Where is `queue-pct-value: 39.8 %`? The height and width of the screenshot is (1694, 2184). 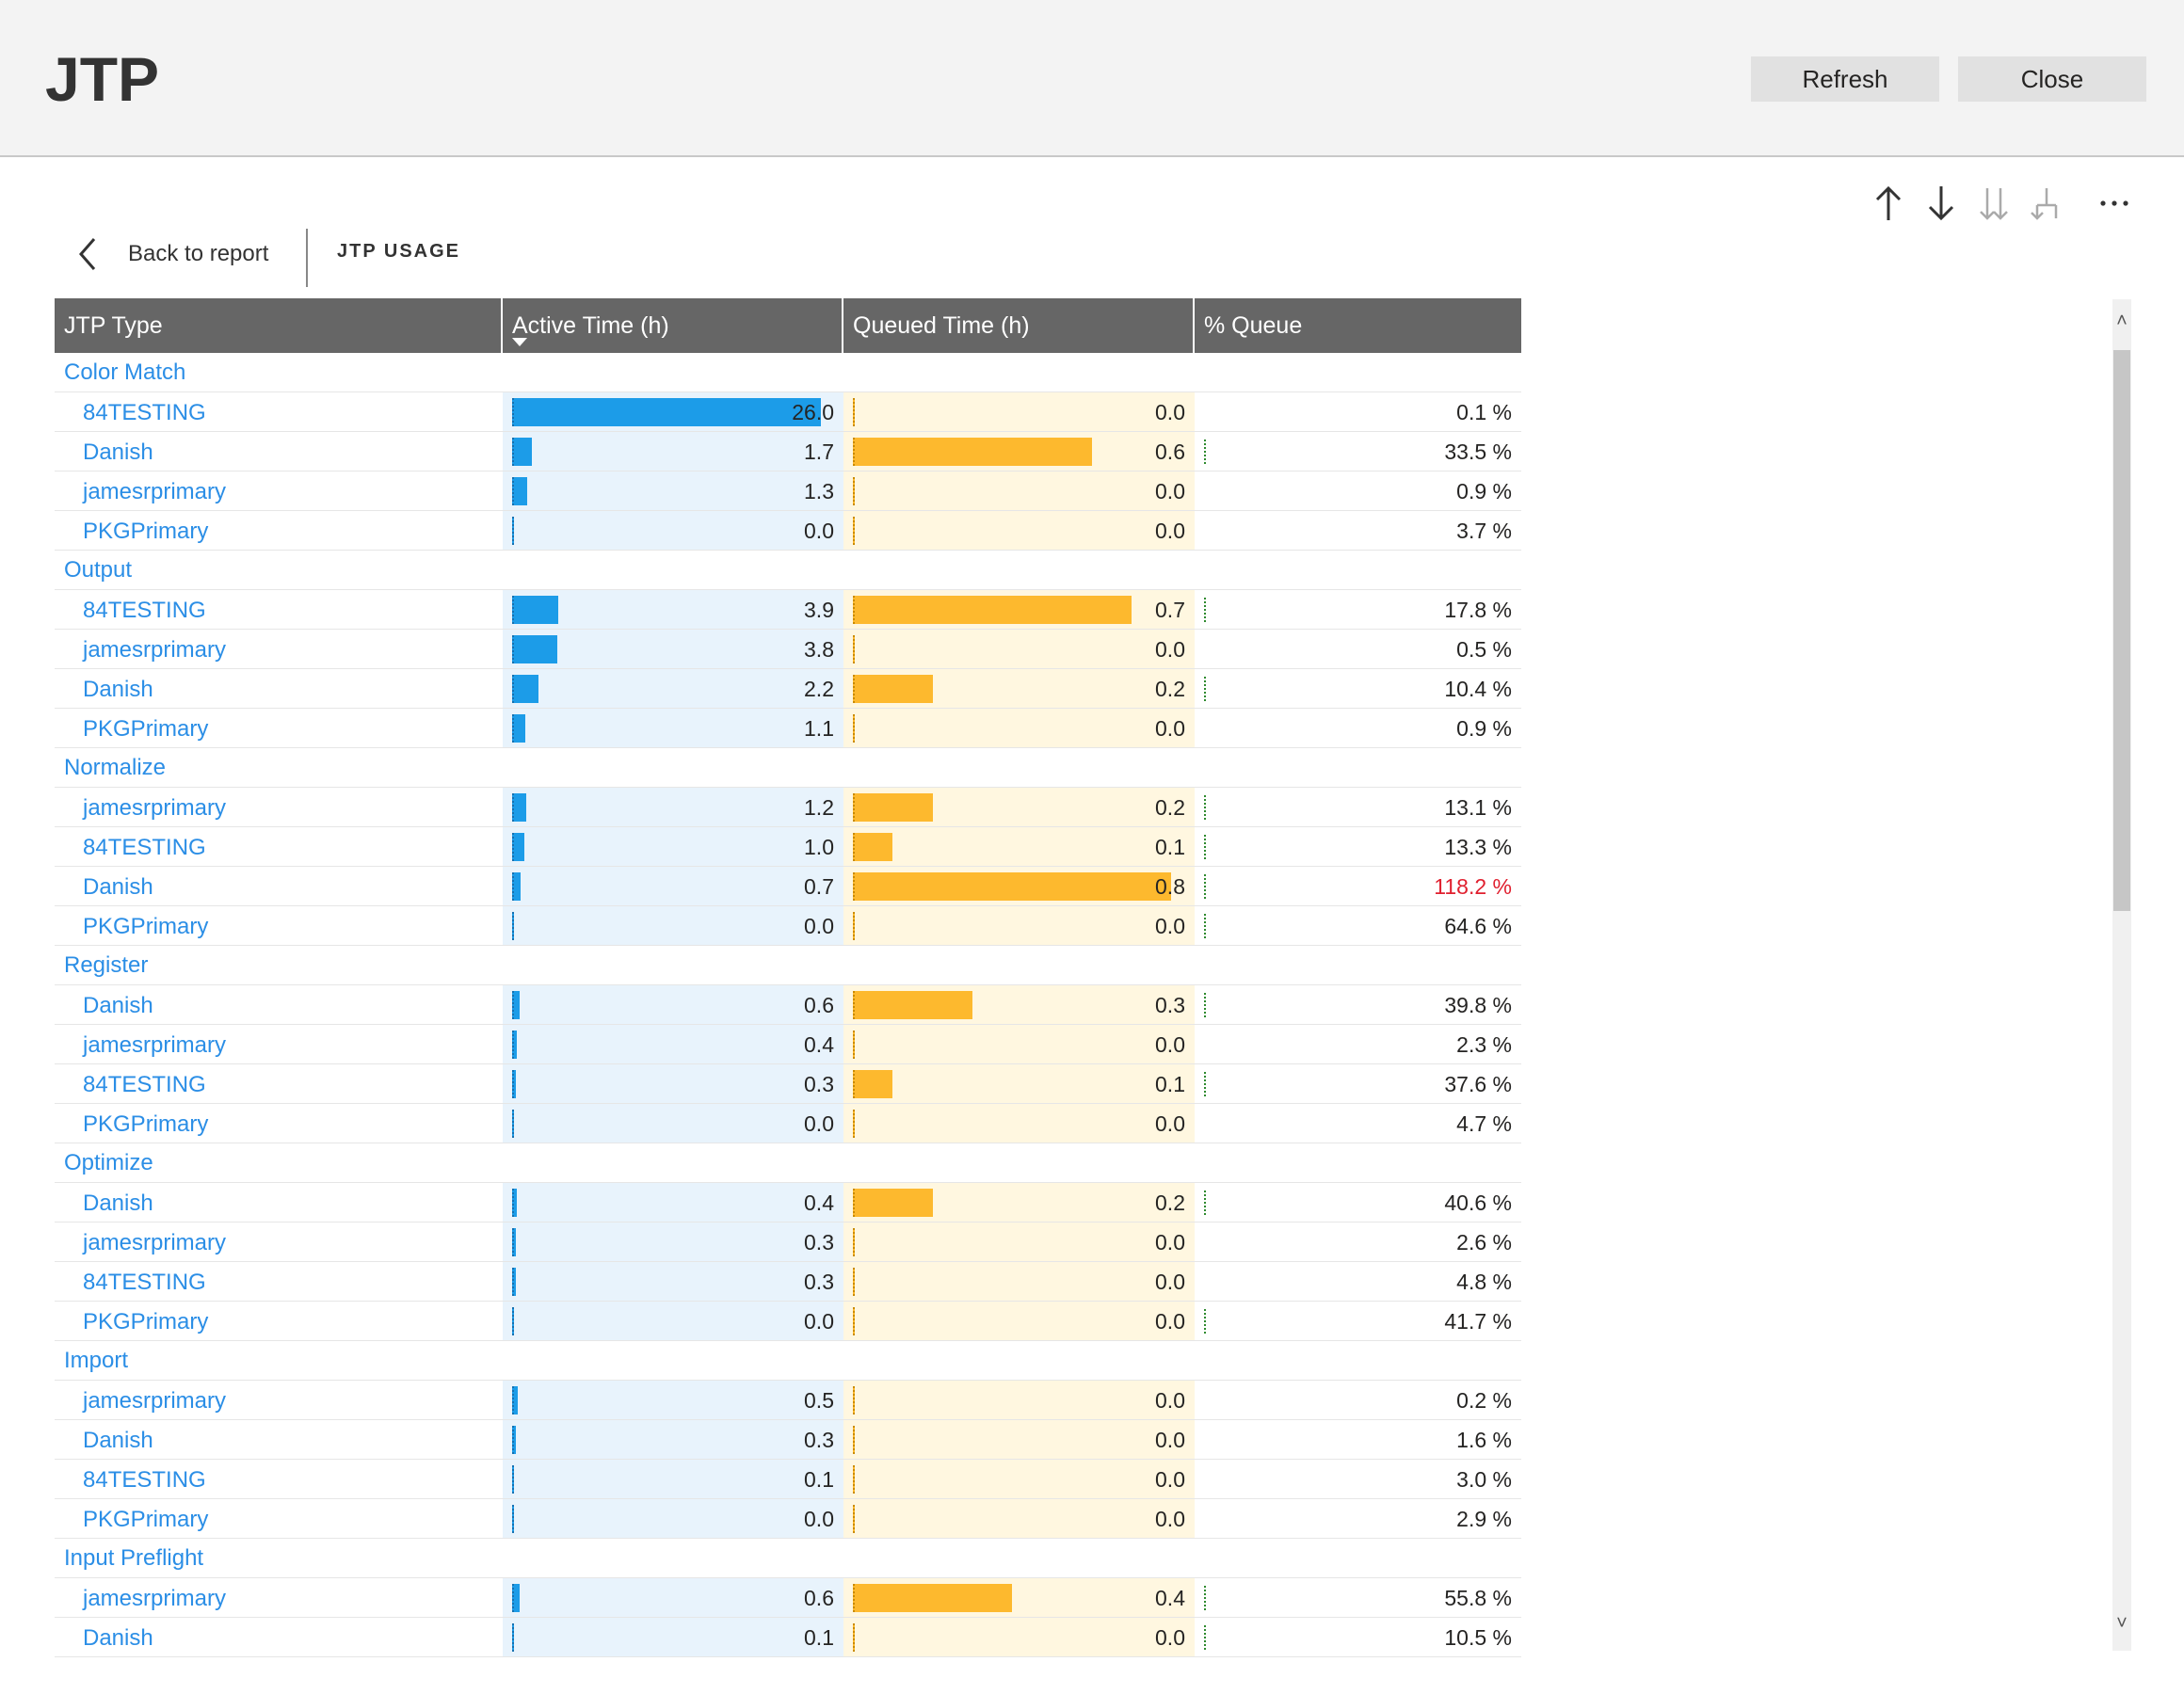 queue-pct-value: 39.8 % is located at coordinates (1478, 1005).